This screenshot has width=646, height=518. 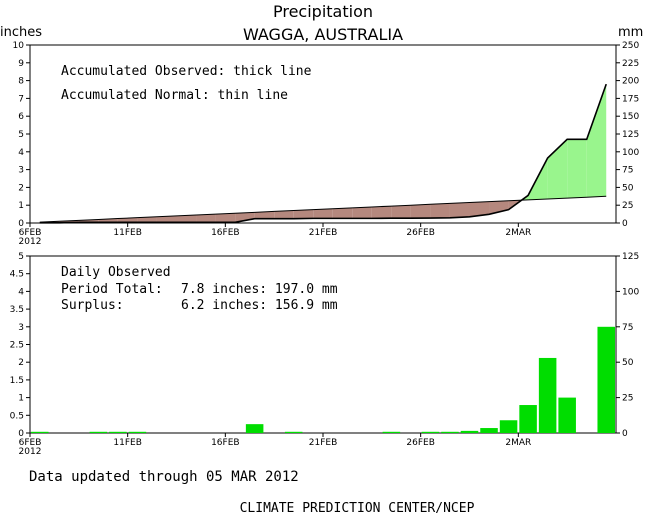 I want to click on bottom-y-tick-label: 0, so click(x=21, y=434).